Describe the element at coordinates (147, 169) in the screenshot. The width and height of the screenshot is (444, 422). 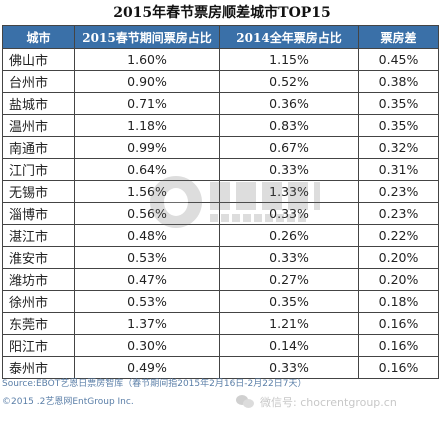
I see `share-2015-cell: 0.64%` at that location.